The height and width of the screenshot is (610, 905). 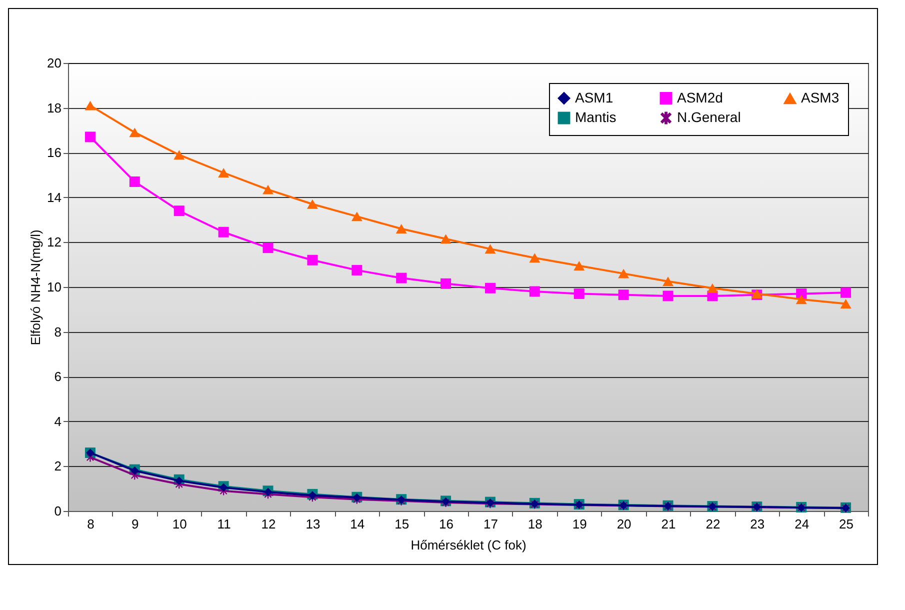 What do you see at coordinates (58, 421) in the screenshot?
I see `y-tick-label: 4` at bounding box center [58, 421].